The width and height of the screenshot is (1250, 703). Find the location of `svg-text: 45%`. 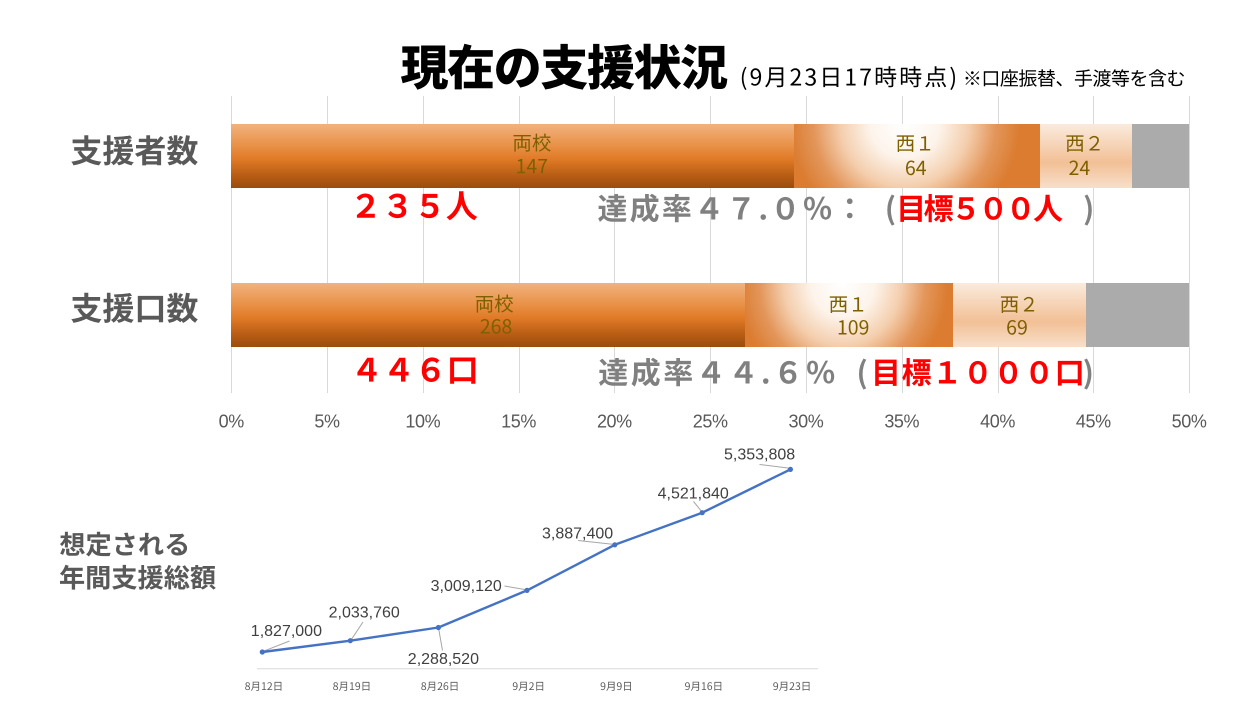

svg-text: 45% is located at coordinates (1093, 422).